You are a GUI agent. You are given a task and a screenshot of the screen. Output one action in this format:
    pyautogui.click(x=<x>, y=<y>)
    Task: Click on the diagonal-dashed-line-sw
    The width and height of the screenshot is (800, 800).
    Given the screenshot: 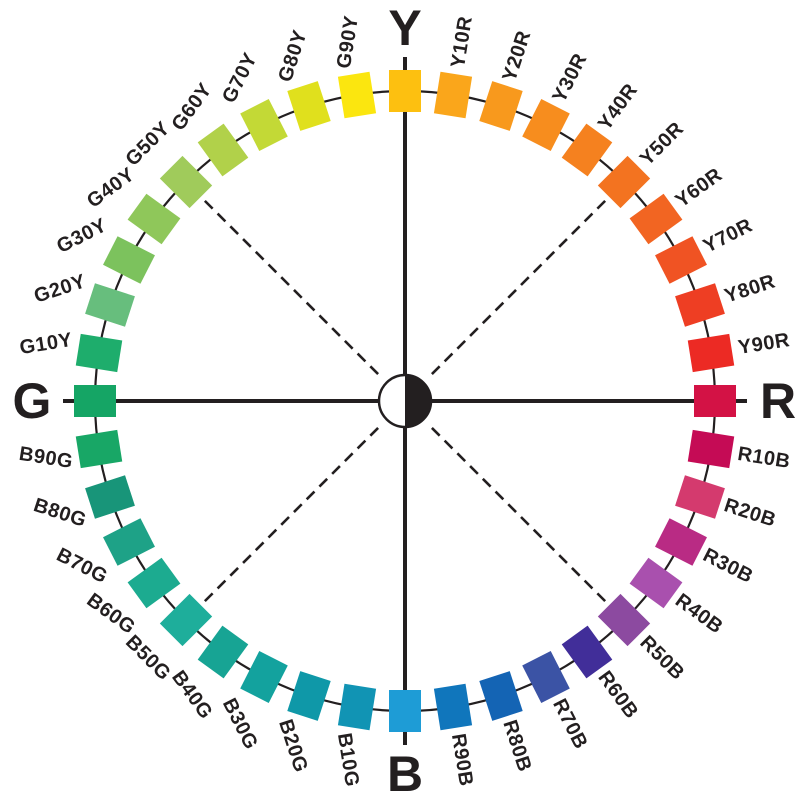 What is the action you would take?
    pyautogui.click(x=285, y=521)
    